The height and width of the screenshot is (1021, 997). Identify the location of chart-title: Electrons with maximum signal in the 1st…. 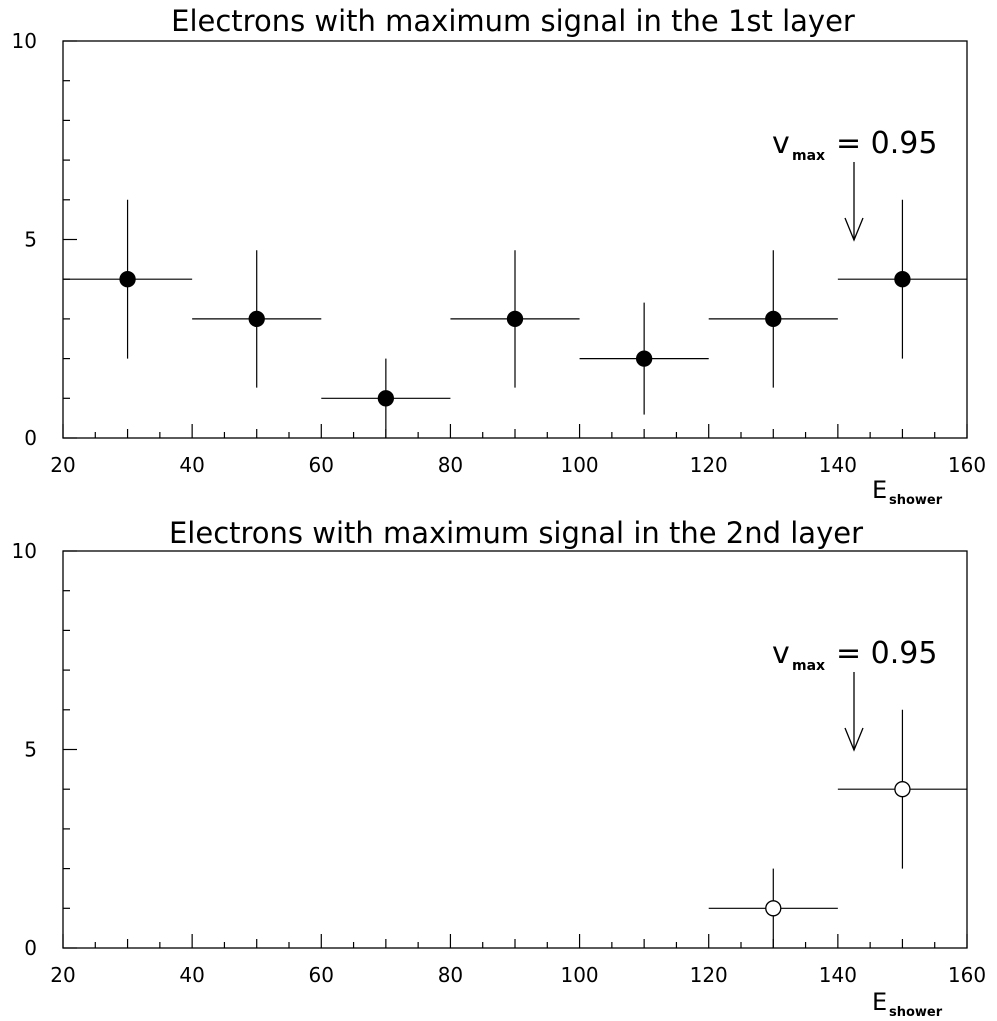
(513, 21).